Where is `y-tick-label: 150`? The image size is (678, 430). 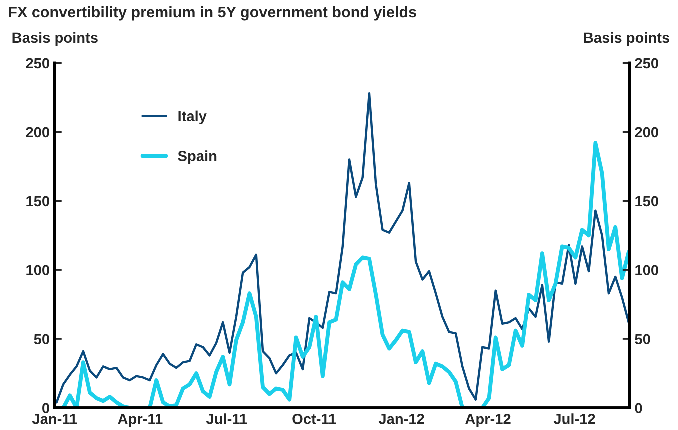
y-tick-label: 150 is located at coordinates (38, 201).